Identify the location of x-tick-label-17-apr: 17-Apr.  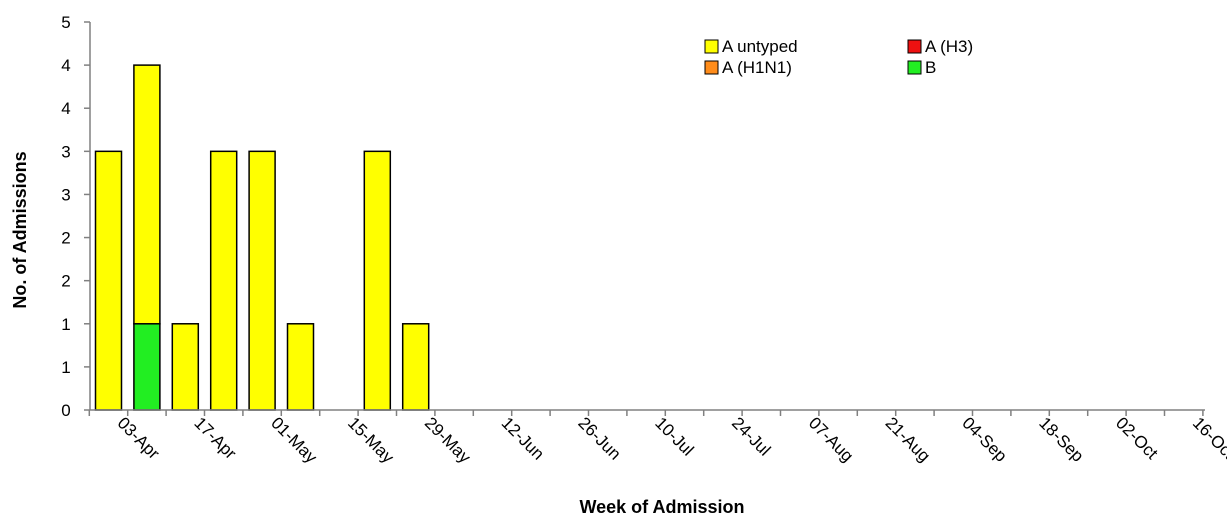
(215, 438).